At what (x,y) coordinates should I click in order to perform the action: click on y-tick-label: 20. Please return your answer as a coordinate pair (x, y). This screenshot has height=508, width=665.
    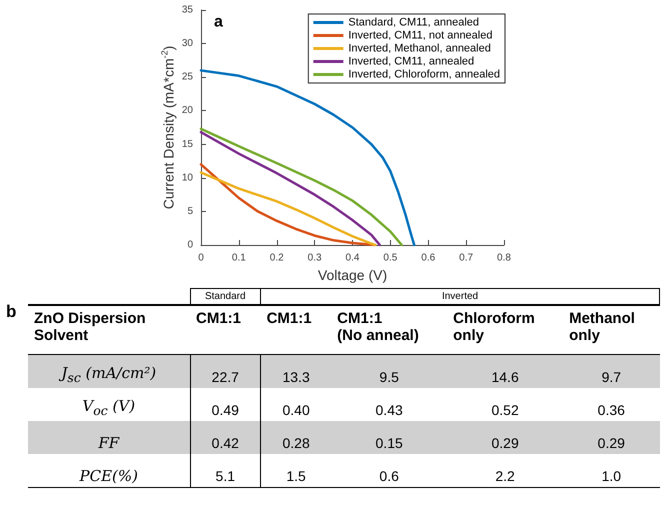
    Looking at the image, I should click on (188, 110).